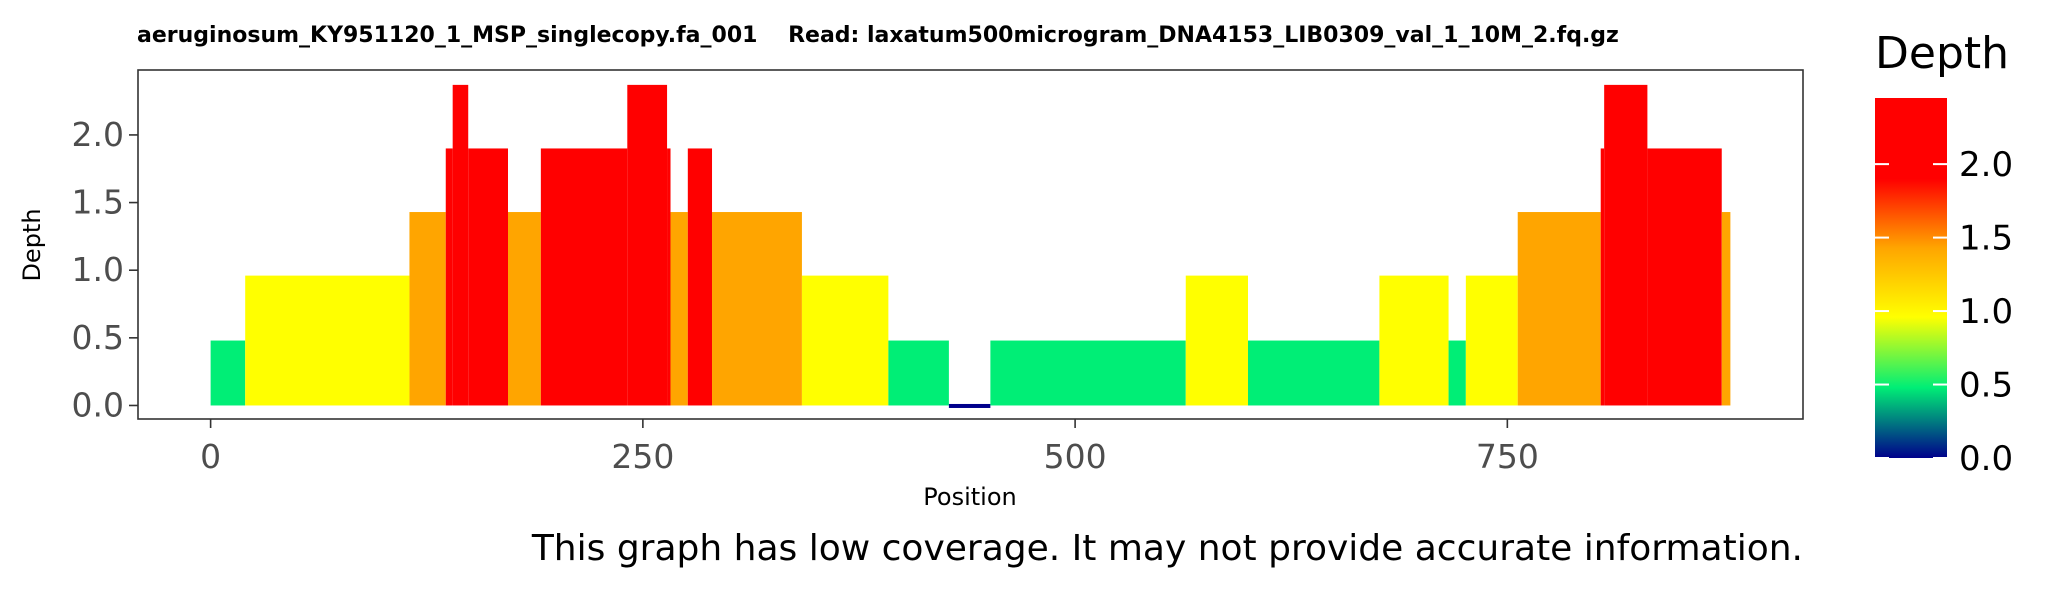  I want to click on y-tick-label: 0.5, so click(98, 337).